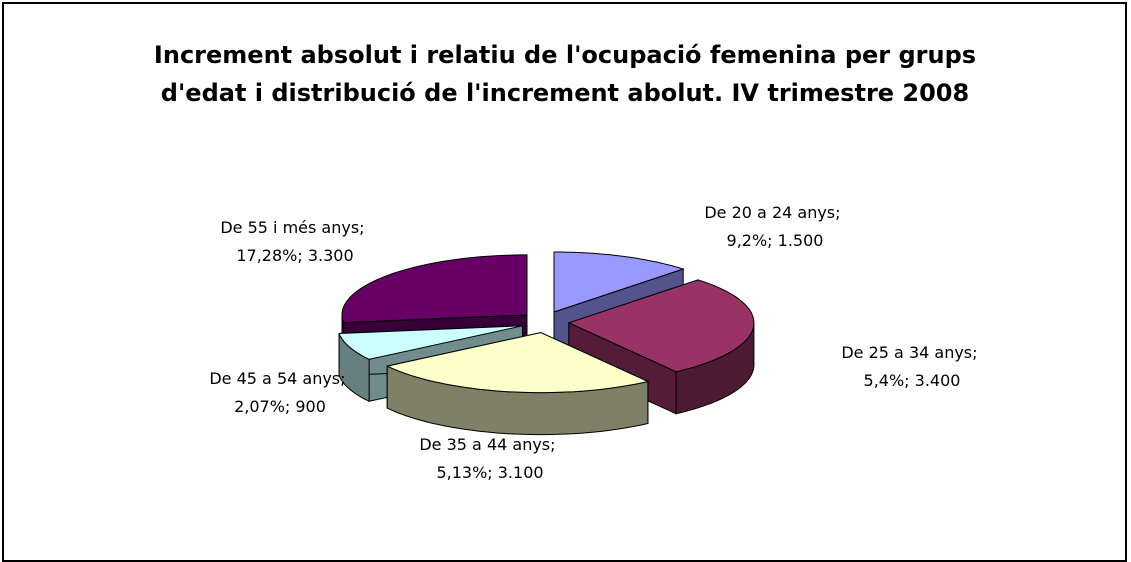 Image resolution: width=1131 pixels, height=562 pixels. Describe the element at coordinates (906, 352) in the screenshot. I see `data-label-category: De 25 a 34 anys` at that location.